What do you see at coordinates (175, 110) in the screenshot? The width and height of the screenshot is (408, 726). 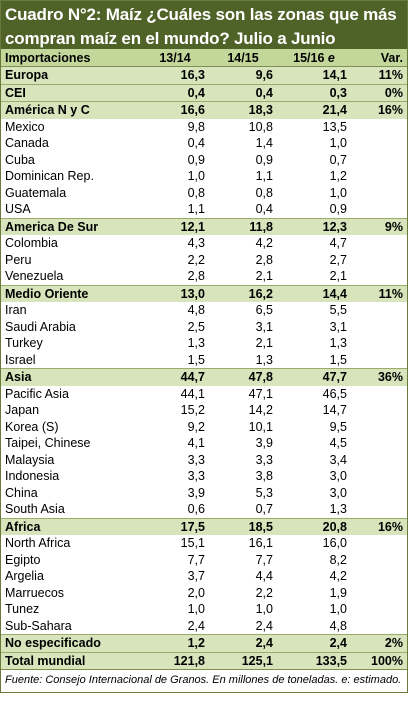 I see `value-1314: 16,6` at bounding box center [175, 110].